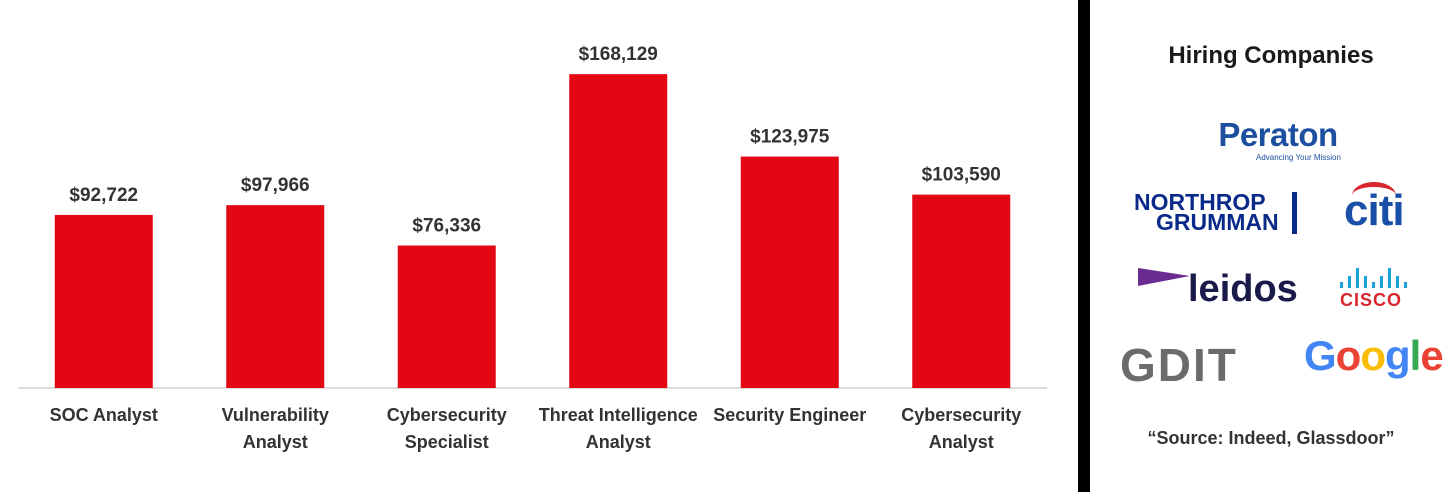 Image resolution: width=1452 pixels, height=492 pixels. I want to click on google-letter: G, so click(1320, 355).